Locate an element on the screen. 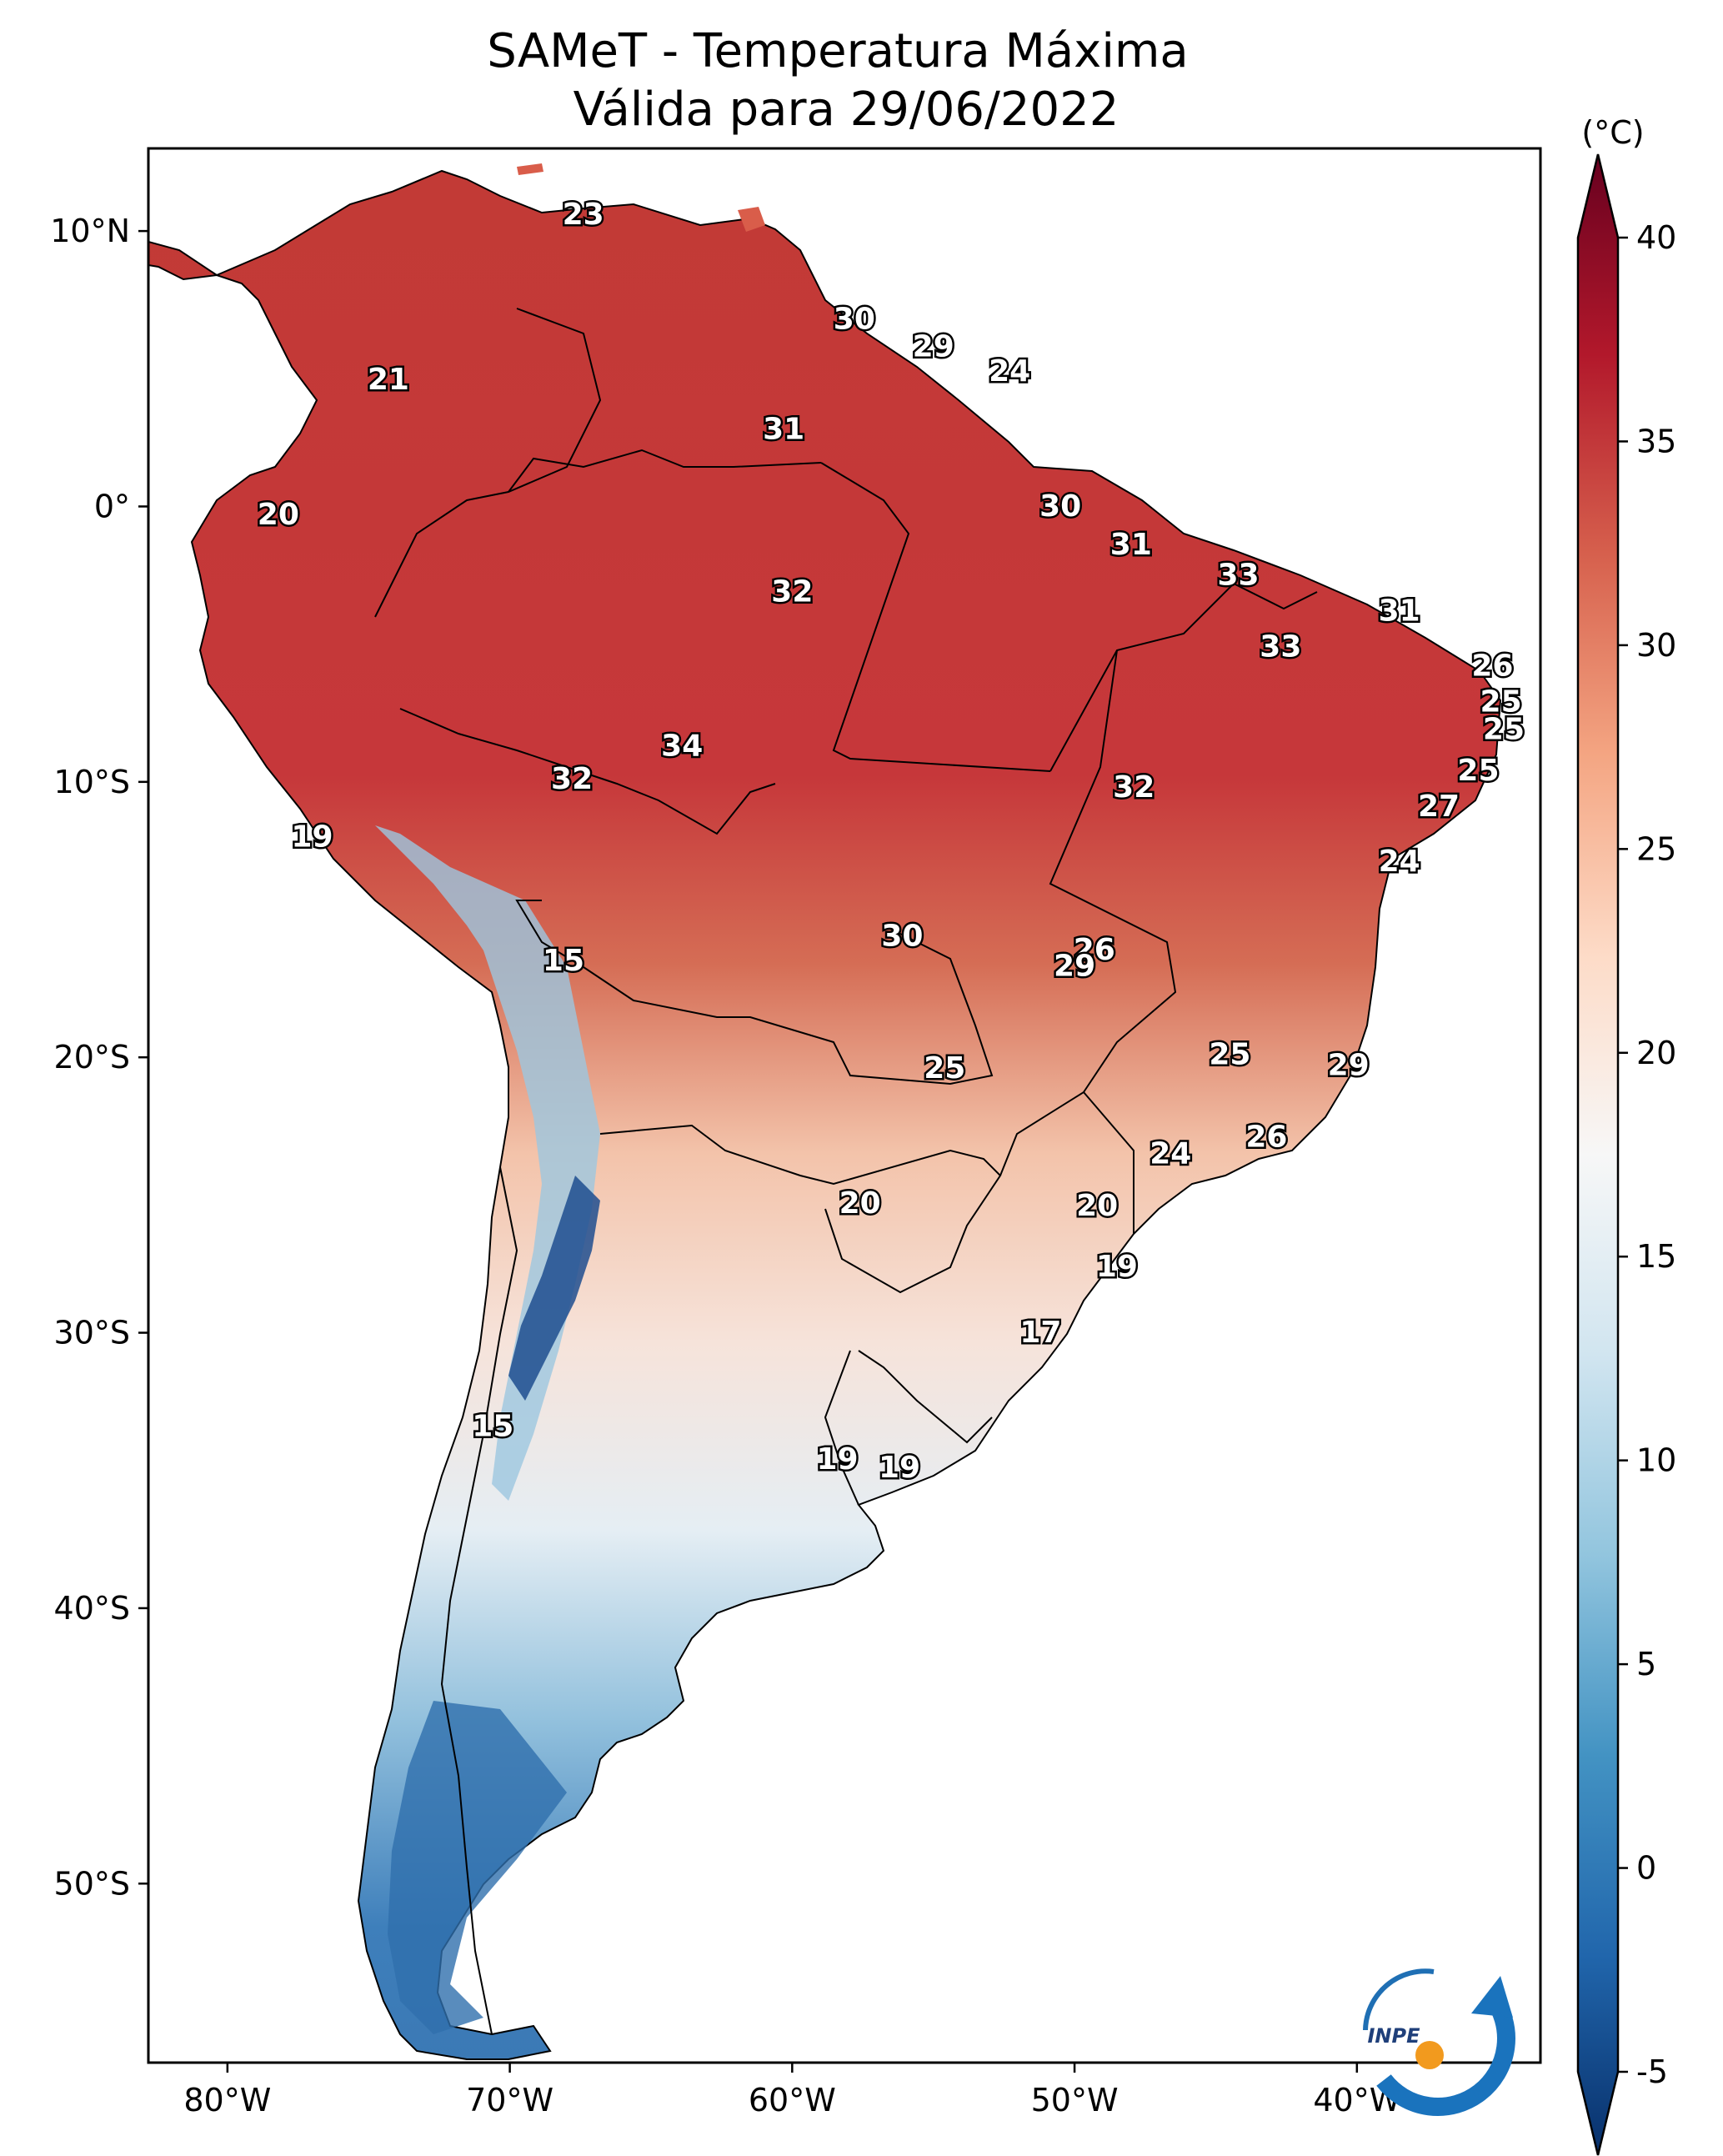  station-temperature-label: 21 is located at coordinates (389, 380).